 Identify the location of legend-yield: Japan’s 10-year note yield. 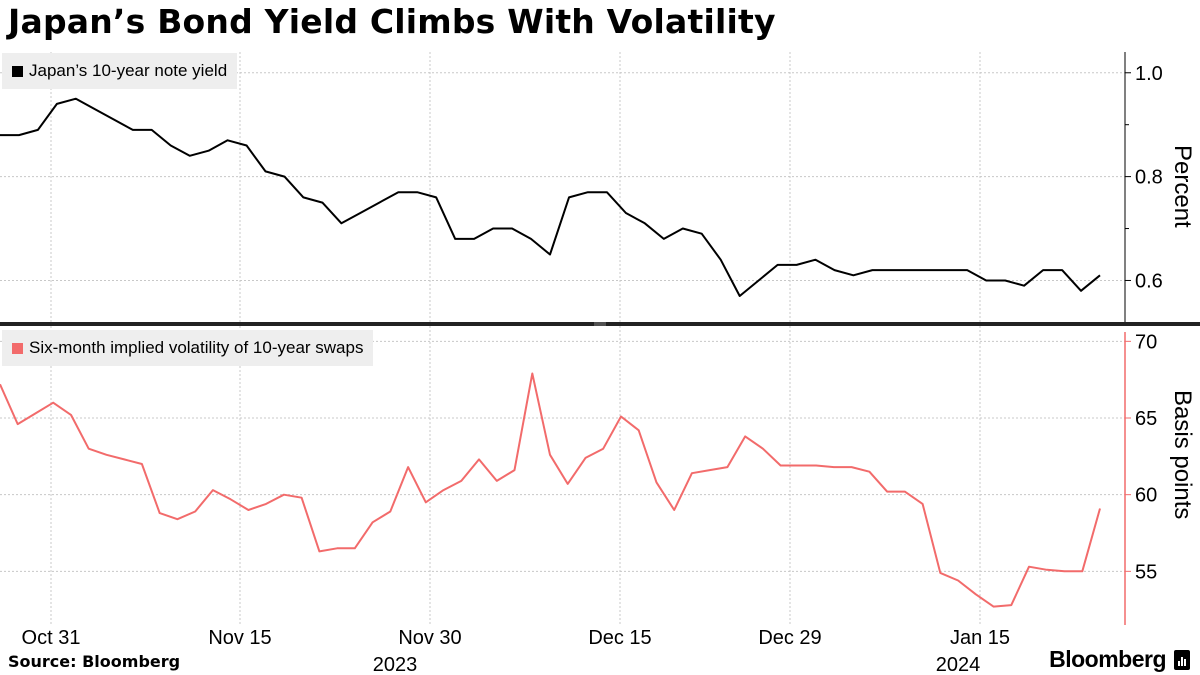
(120, 71).